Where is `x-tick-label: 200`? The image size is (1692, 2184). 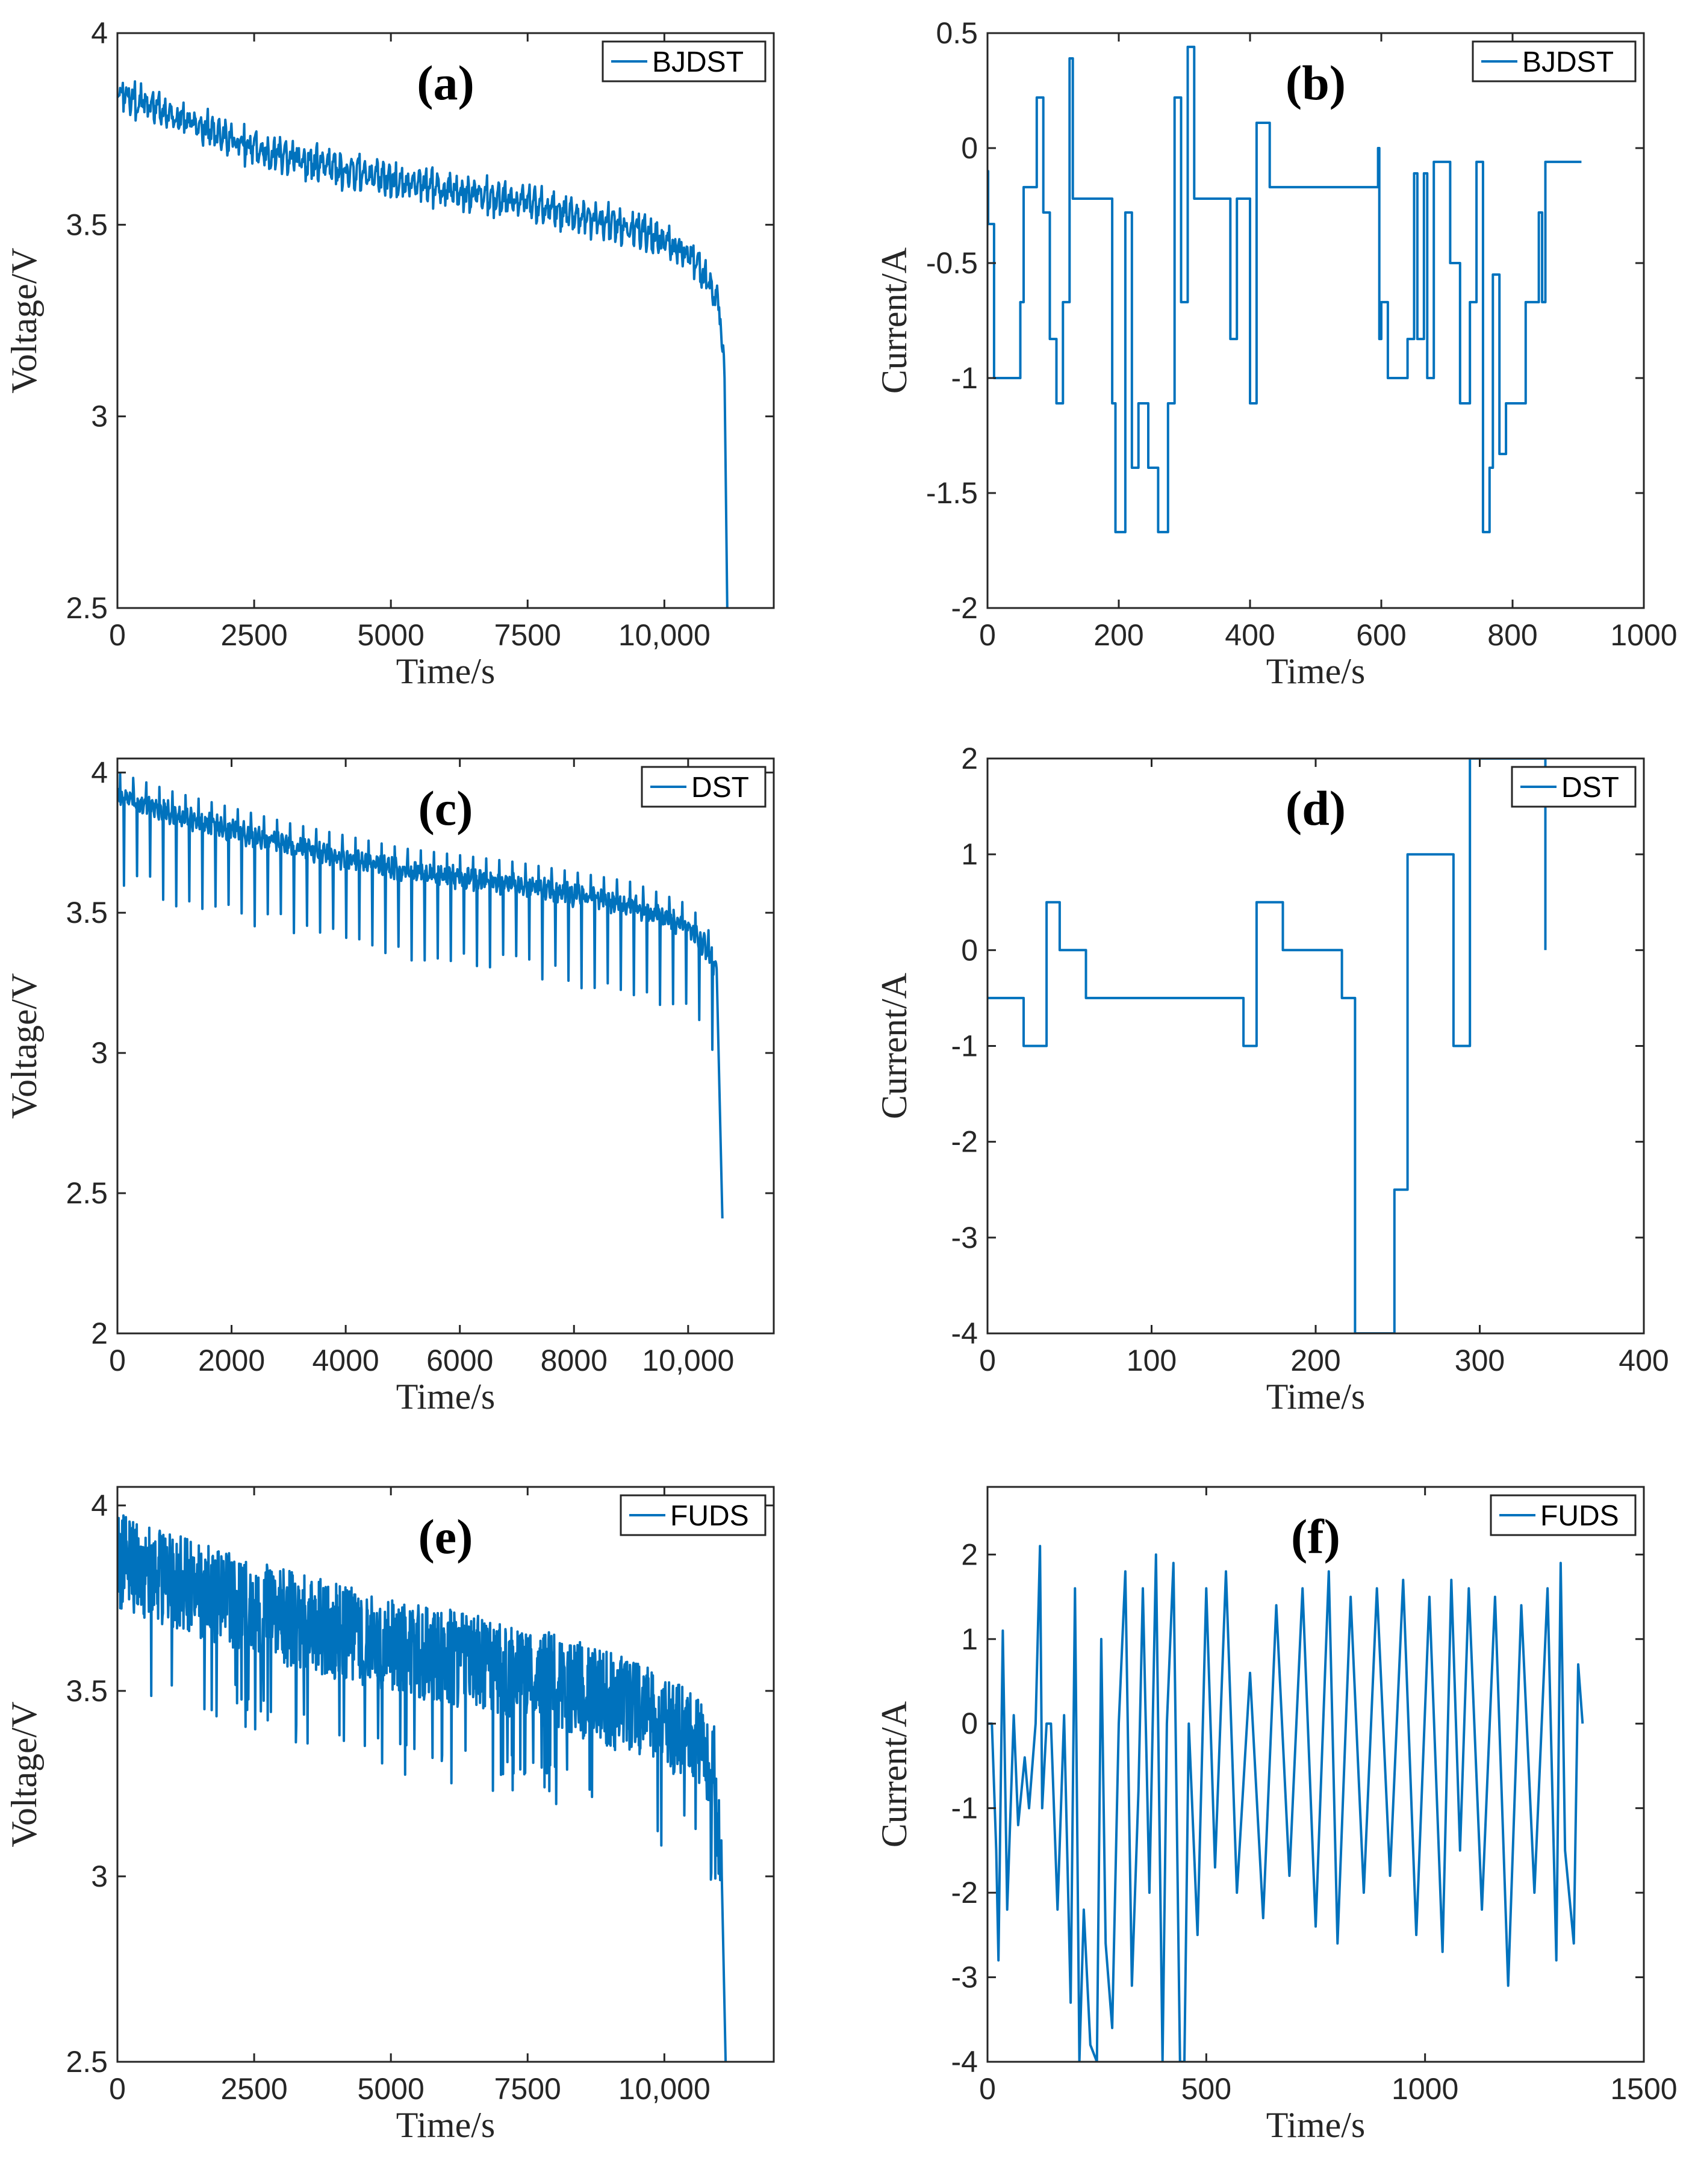 x-tick-label: 200 is located at coordinates (1118, 635).